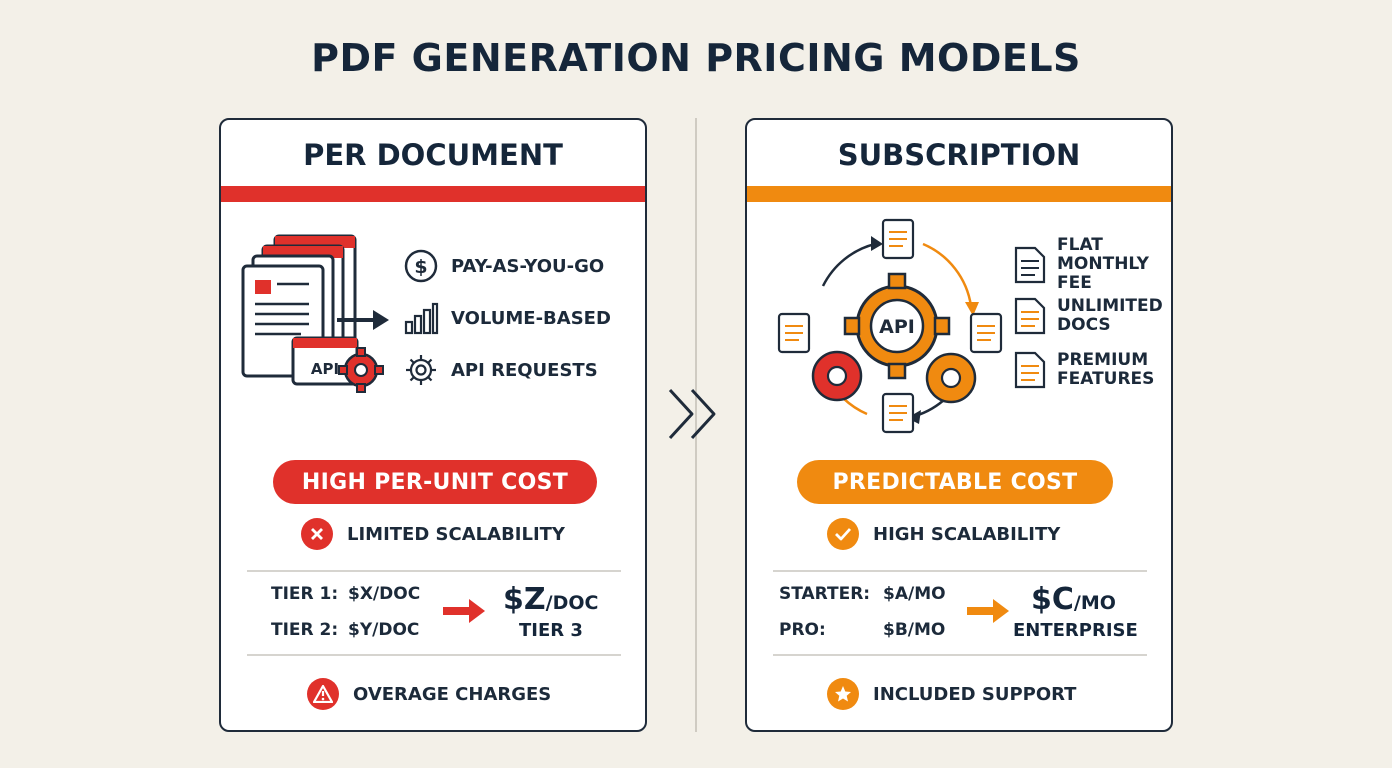 The image size is (1392, 768). Describe the element at coordinates (914, 594) in the screenshot. I see `starter-price: $A/MO` at that location.